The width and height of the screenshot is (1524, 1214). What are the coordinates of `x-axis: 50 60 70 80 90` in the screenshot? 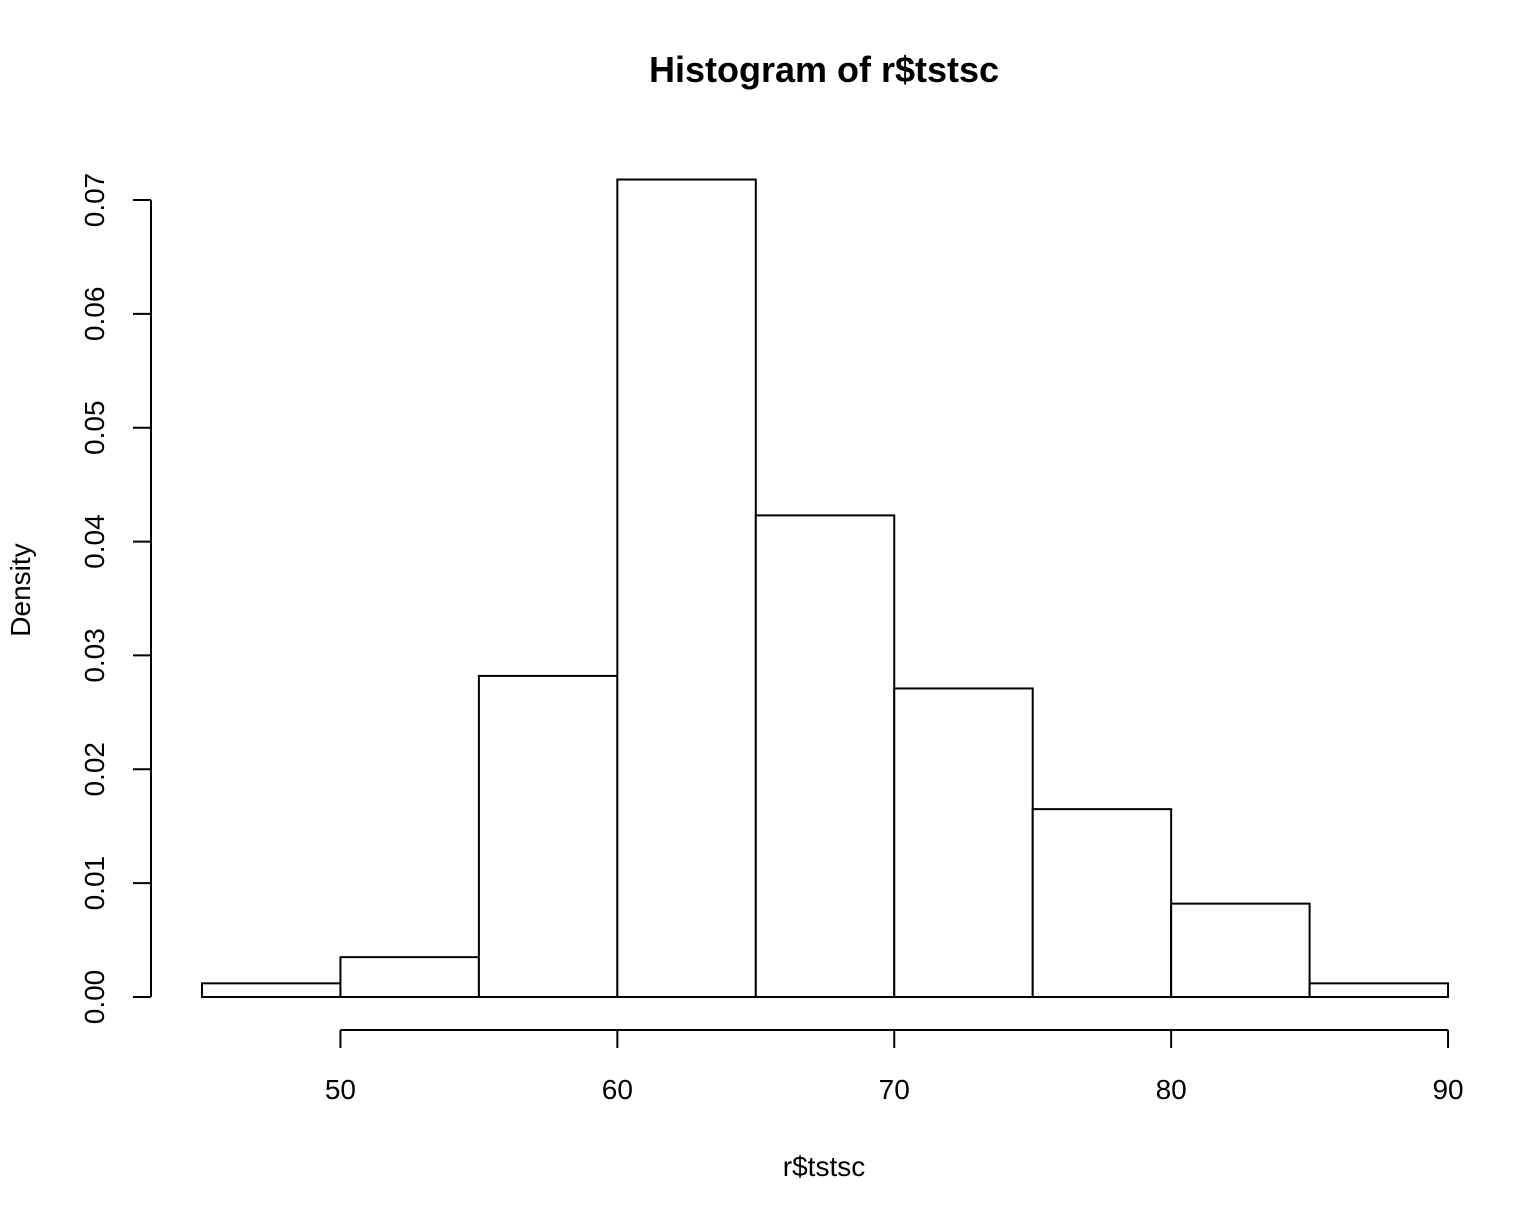 It's located at (894, 1067).